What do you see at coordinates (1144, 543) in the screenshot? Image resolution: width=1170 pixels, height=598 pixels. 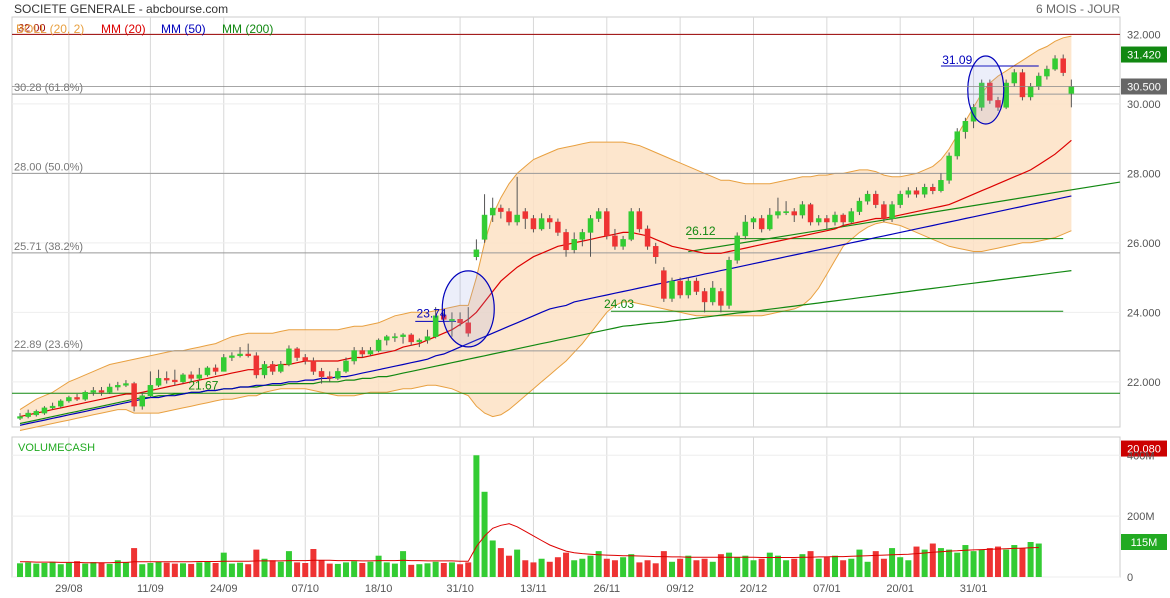 I see `volume-badge-label: 115M` at bounding box center [1144, 543].